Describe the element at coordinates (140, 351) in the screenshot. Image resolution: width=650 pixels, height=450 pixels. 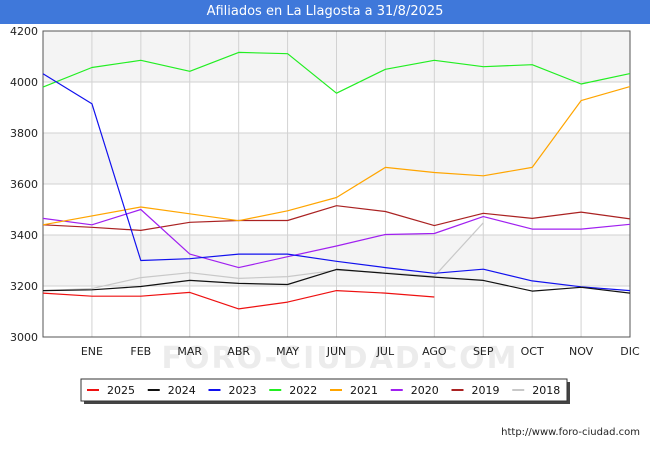
I see `x-tick-label: FEB` at that location.